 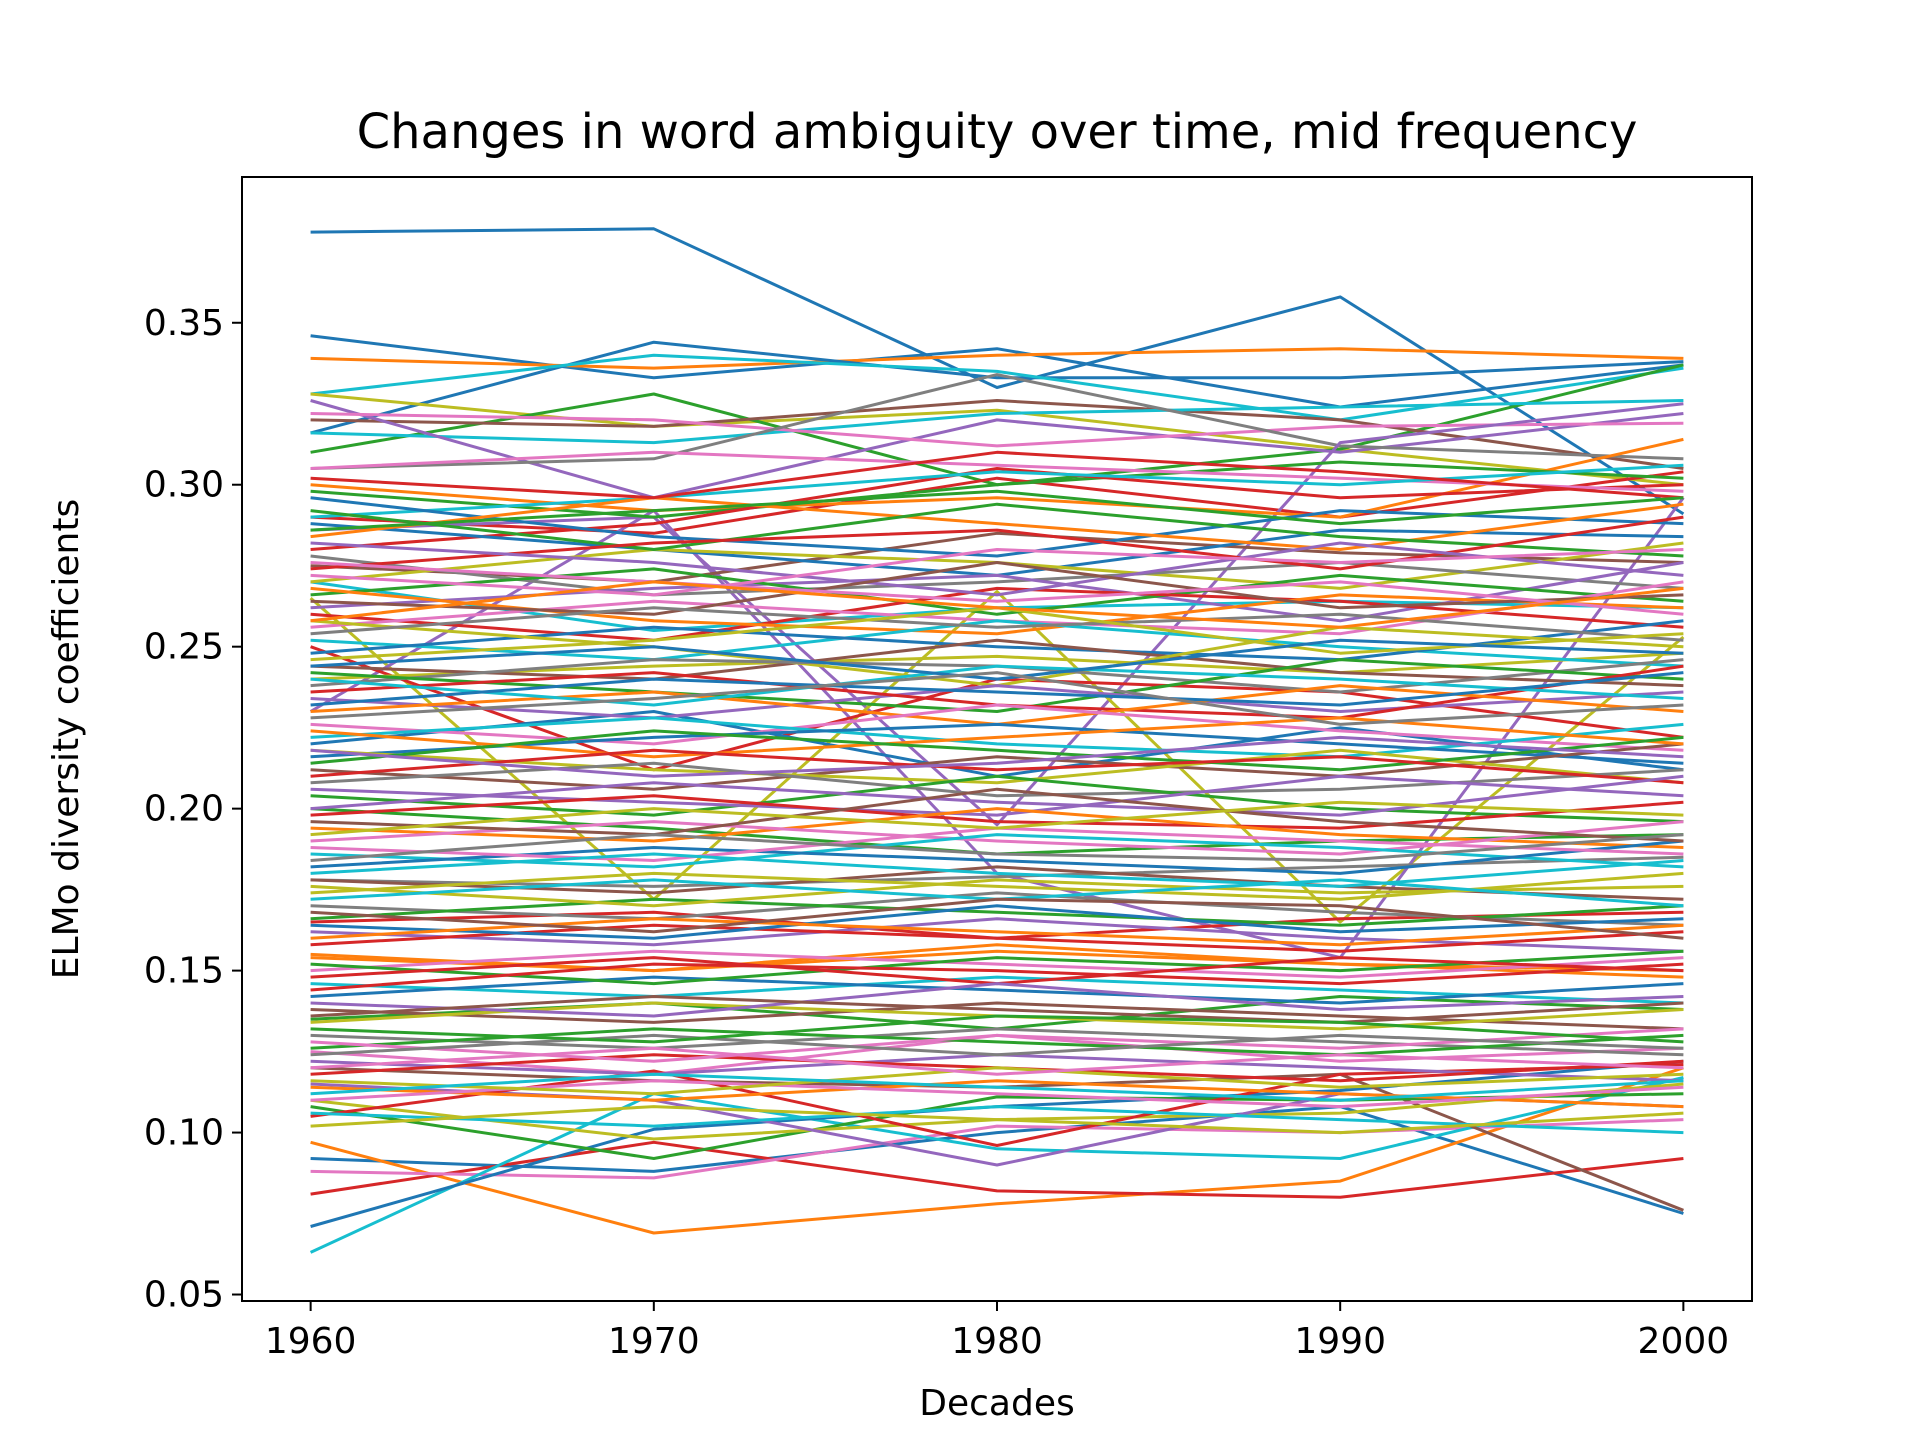 I want to click on x-axis-ticks: 1960 1970 1980 1990 2000, so click(x=997, y=1331).